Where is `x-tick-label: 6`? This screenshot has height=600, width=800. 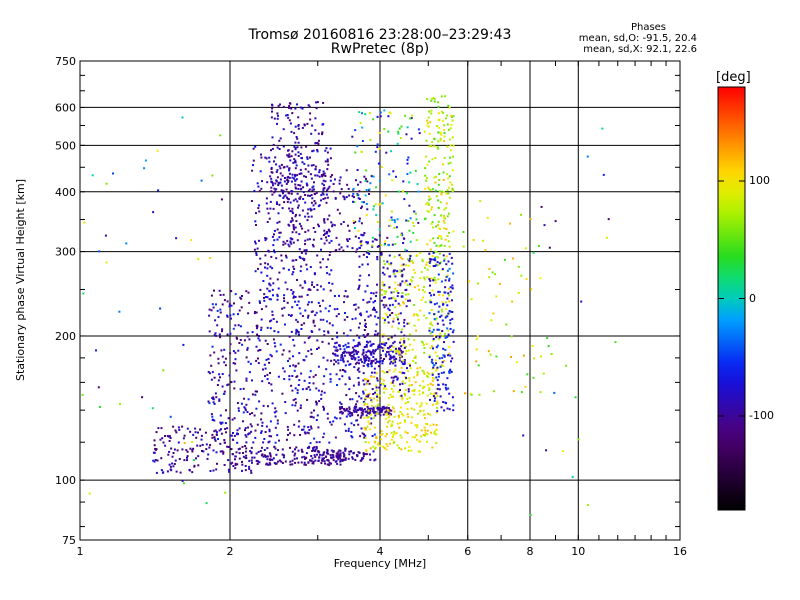
x-tick-label: 6 is located at coordinates (467, 551).